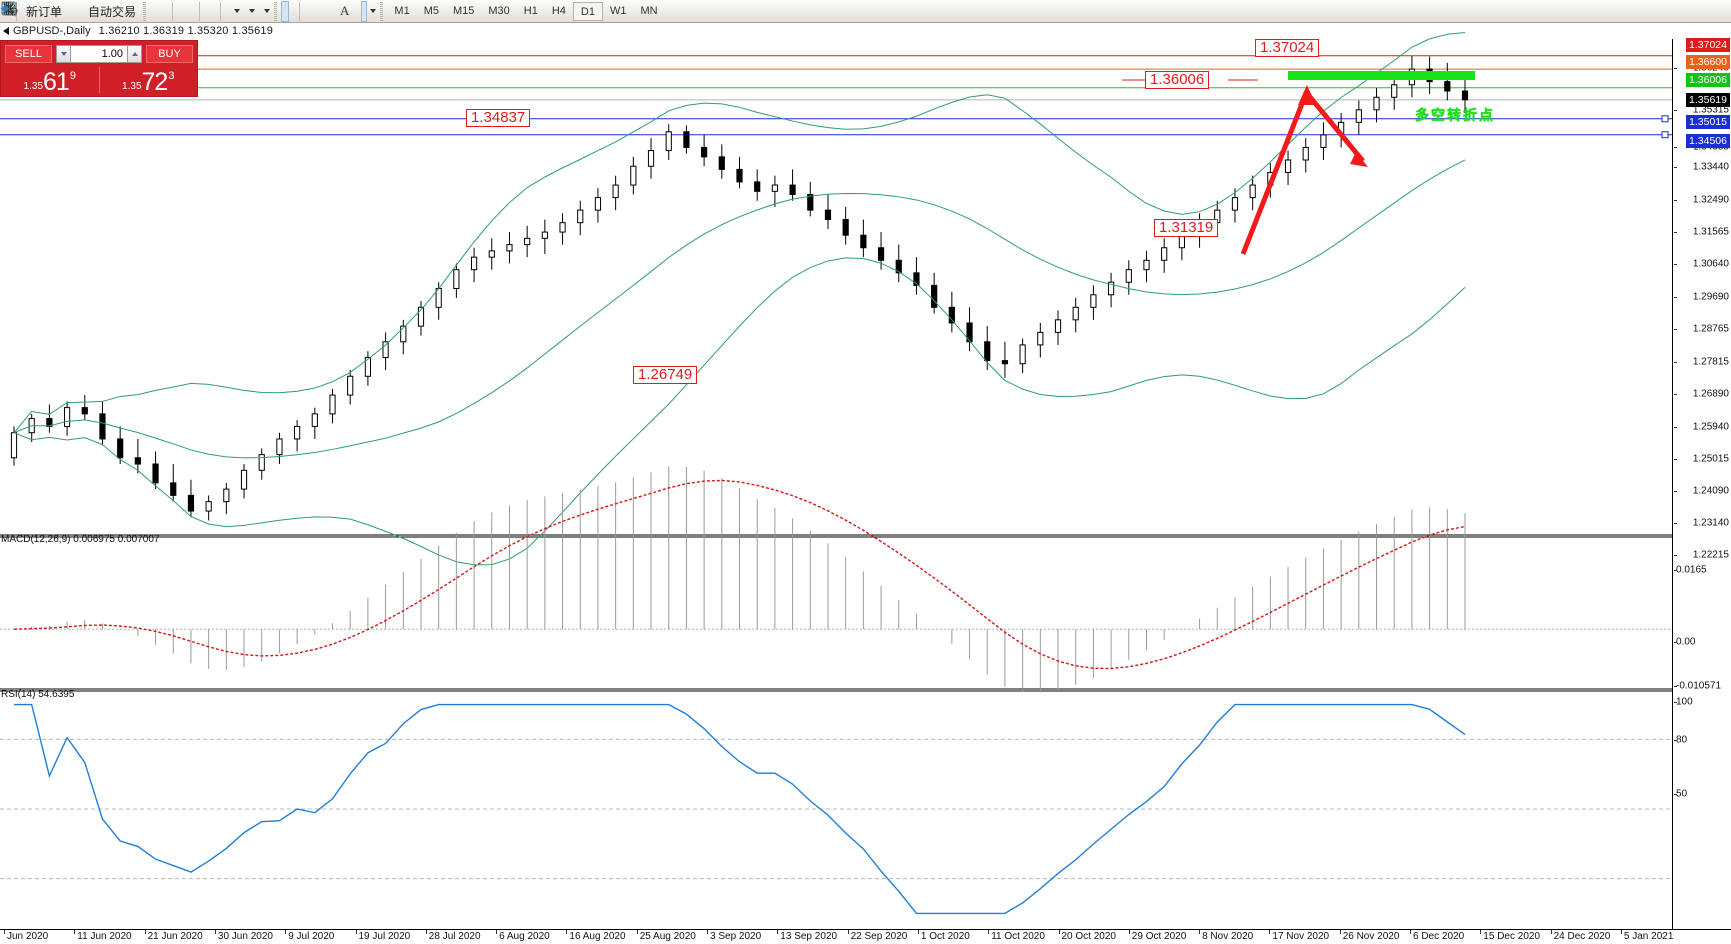 The height and width of the screenshot is (944, 1731). I want to click on indicators-chevron-down-icon, so click(237, 11).